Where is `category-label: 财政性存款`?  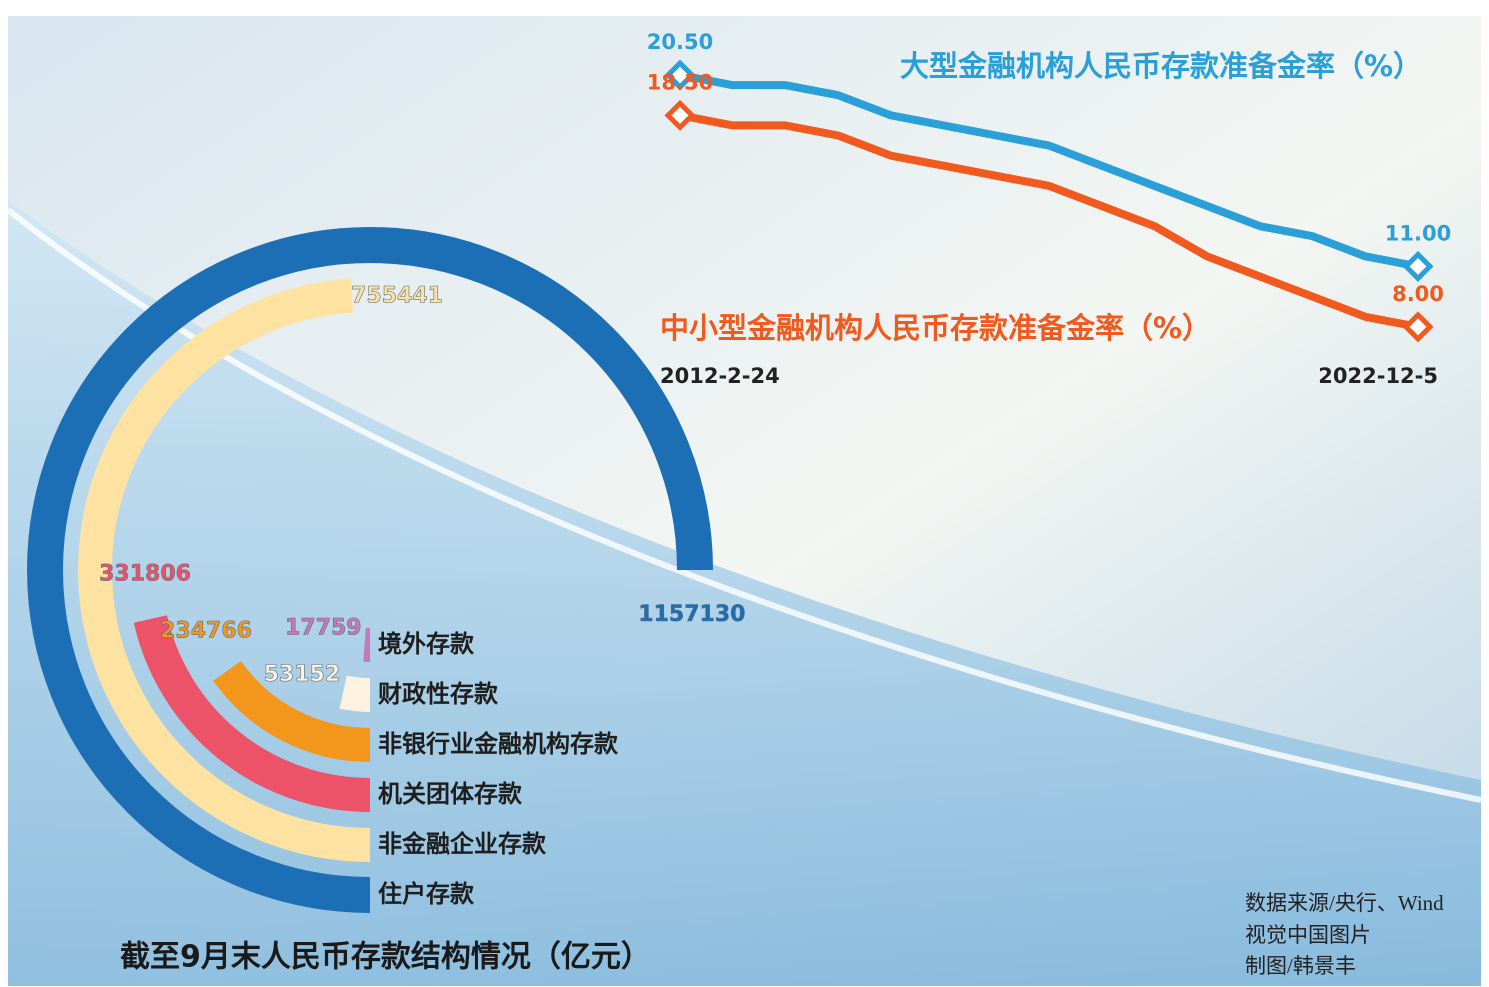
category-label: 财政性存款 is located at coordinates (438, 694).